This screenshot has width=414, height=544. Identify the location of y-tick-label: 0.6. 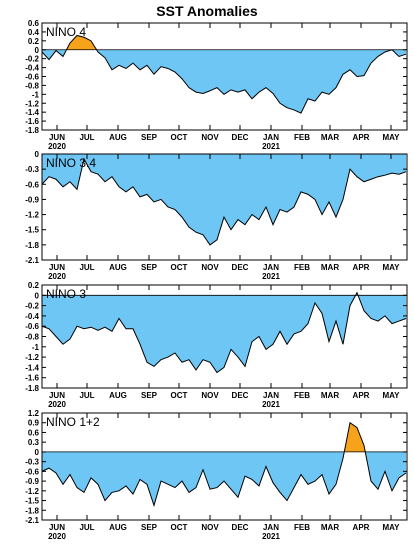
(34, 432).